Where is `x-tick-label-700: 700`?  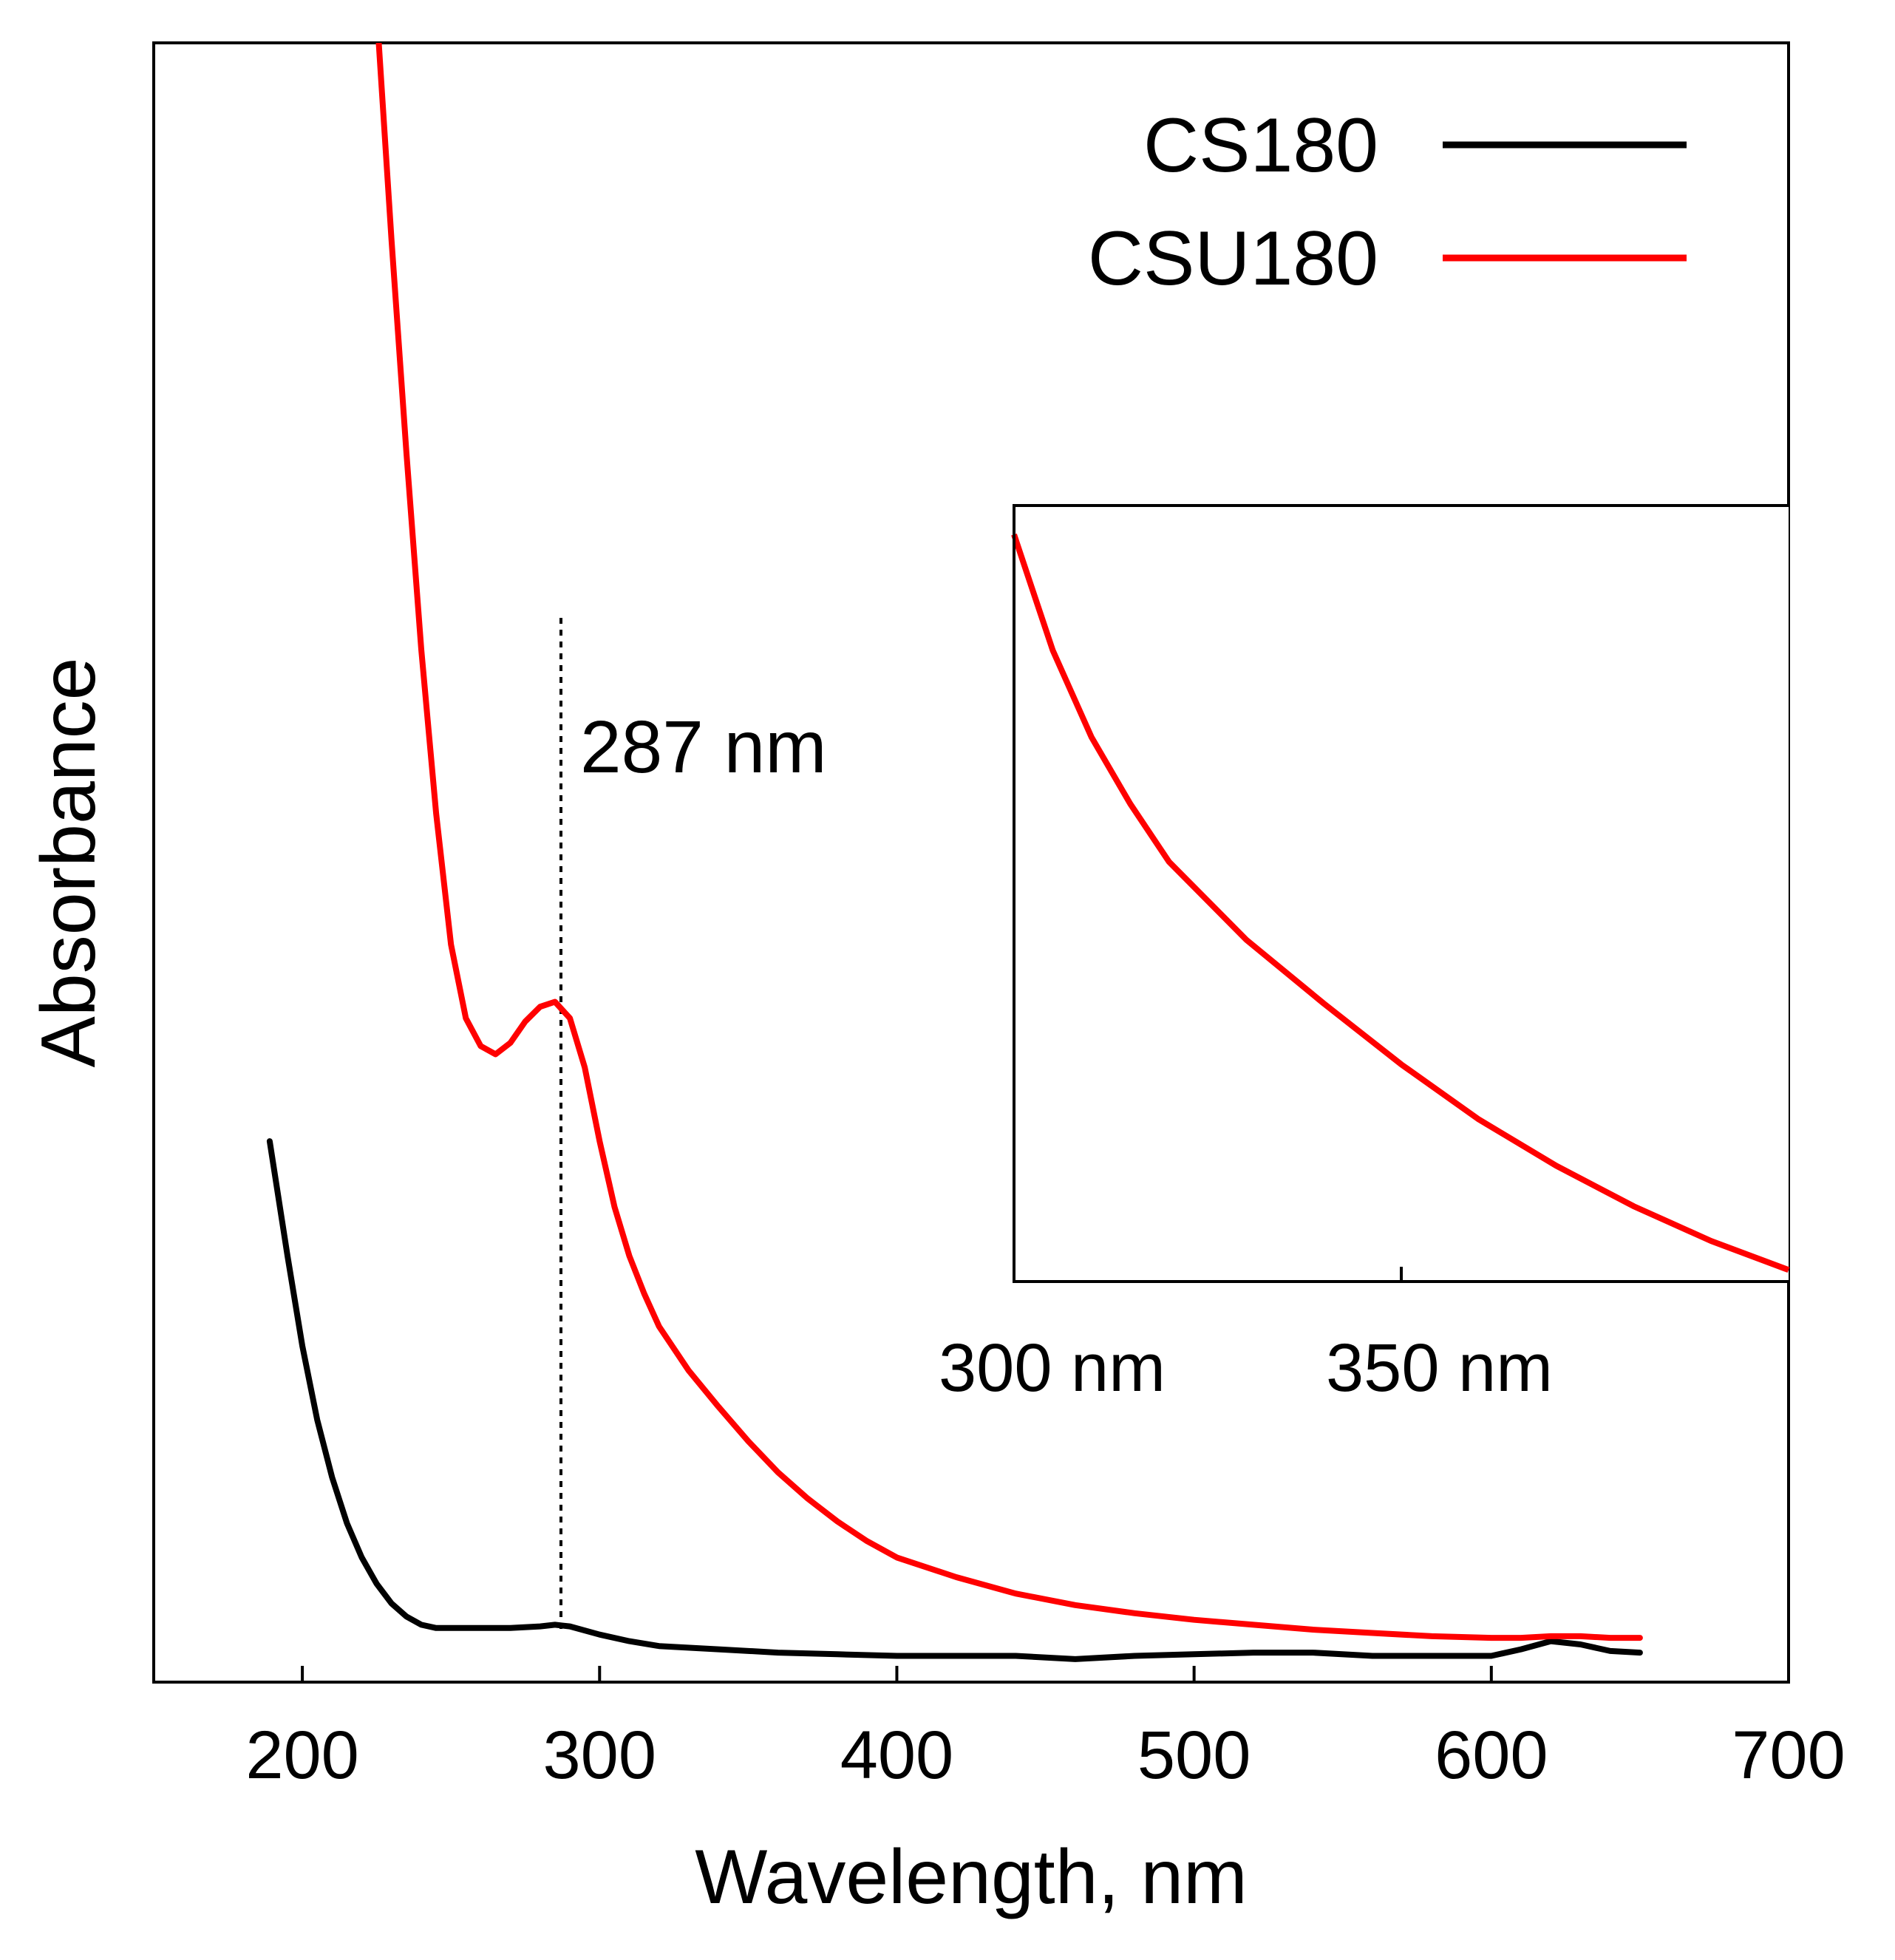
x-tick-label-700: 700 is located at coordinates (1788, 1755).